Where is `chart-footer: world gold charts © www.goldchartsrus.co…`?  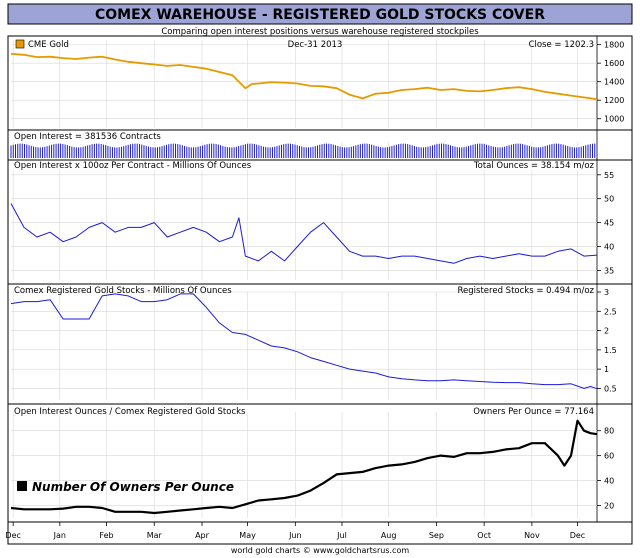
chart-footer: world gold charts © www.goldchartsrus.co… is located at coordinates (320, 550).